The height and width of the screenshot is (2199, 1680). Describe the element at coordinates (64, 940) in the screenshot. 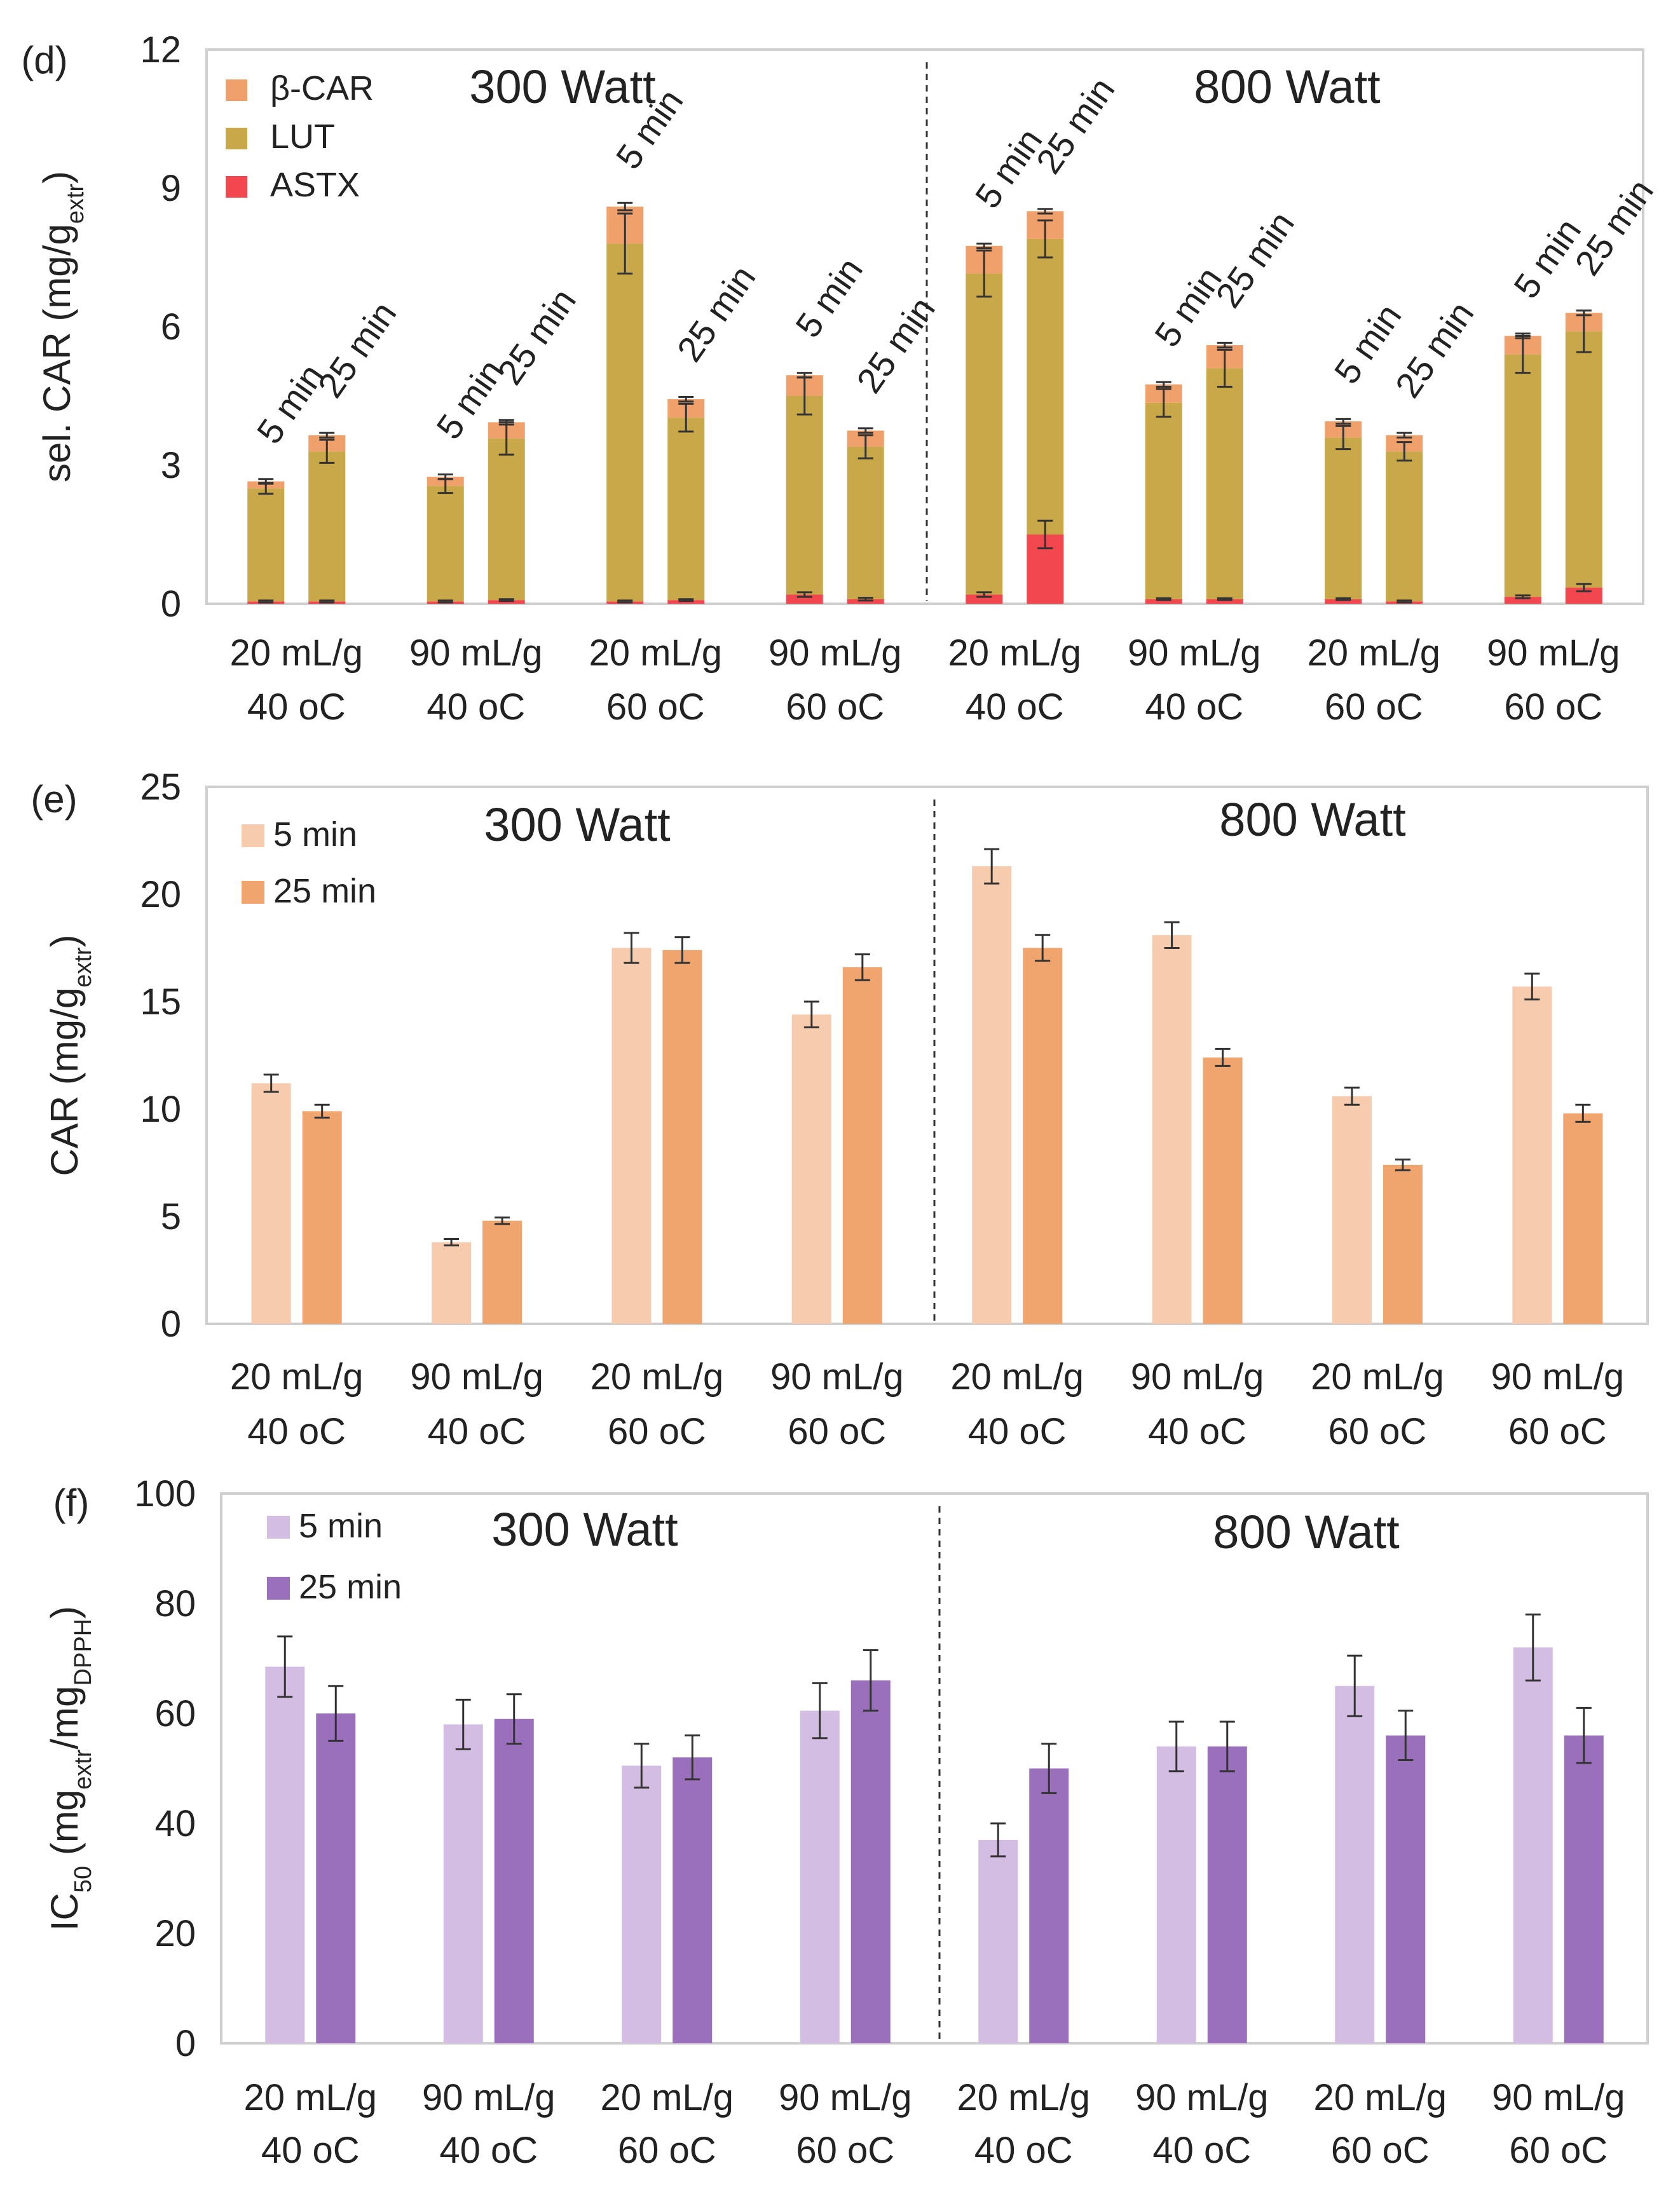

I see `y-axis-title-part: )` at that location.